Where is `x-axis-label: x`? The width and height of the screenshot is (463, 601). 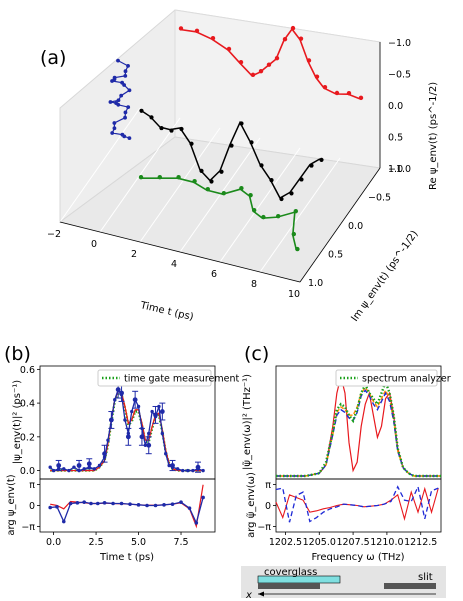 x-axis-label: x is located at coordinates (248, 595).